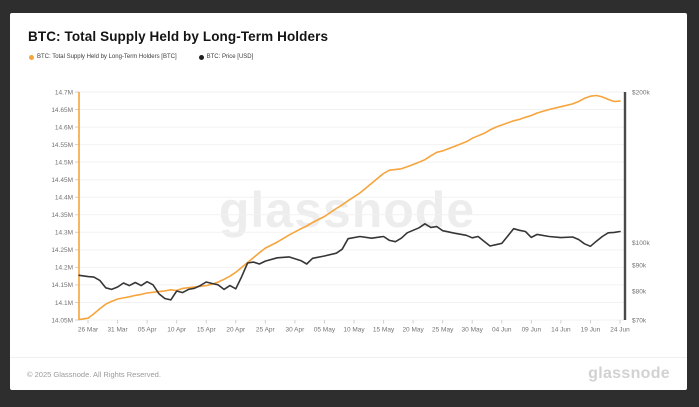  I want to click on x-axis-tick-label: 19 Jun, so click(591, 330).